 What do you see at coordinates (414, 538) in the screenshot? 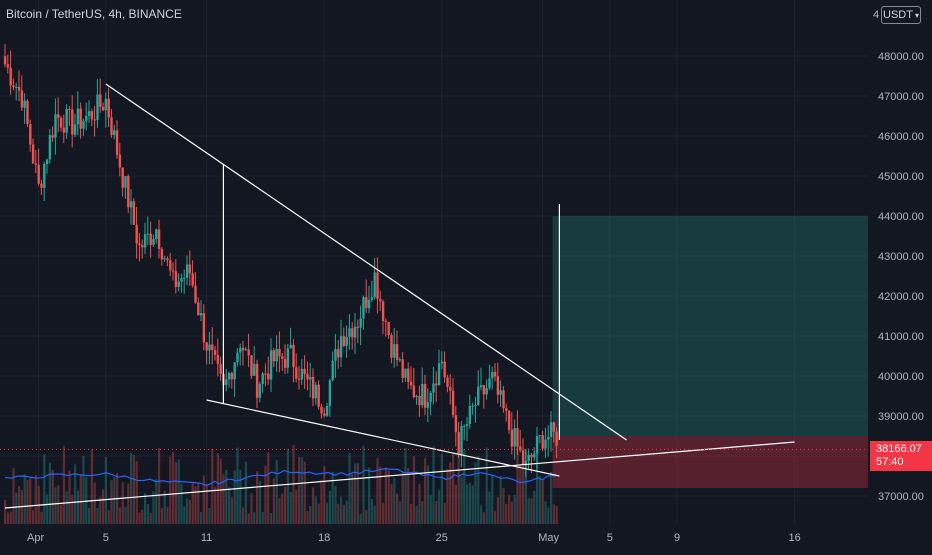
I see `time-axis: Apr 5 11 18 25 May 5 9 16` at bounding box center [414, 538].